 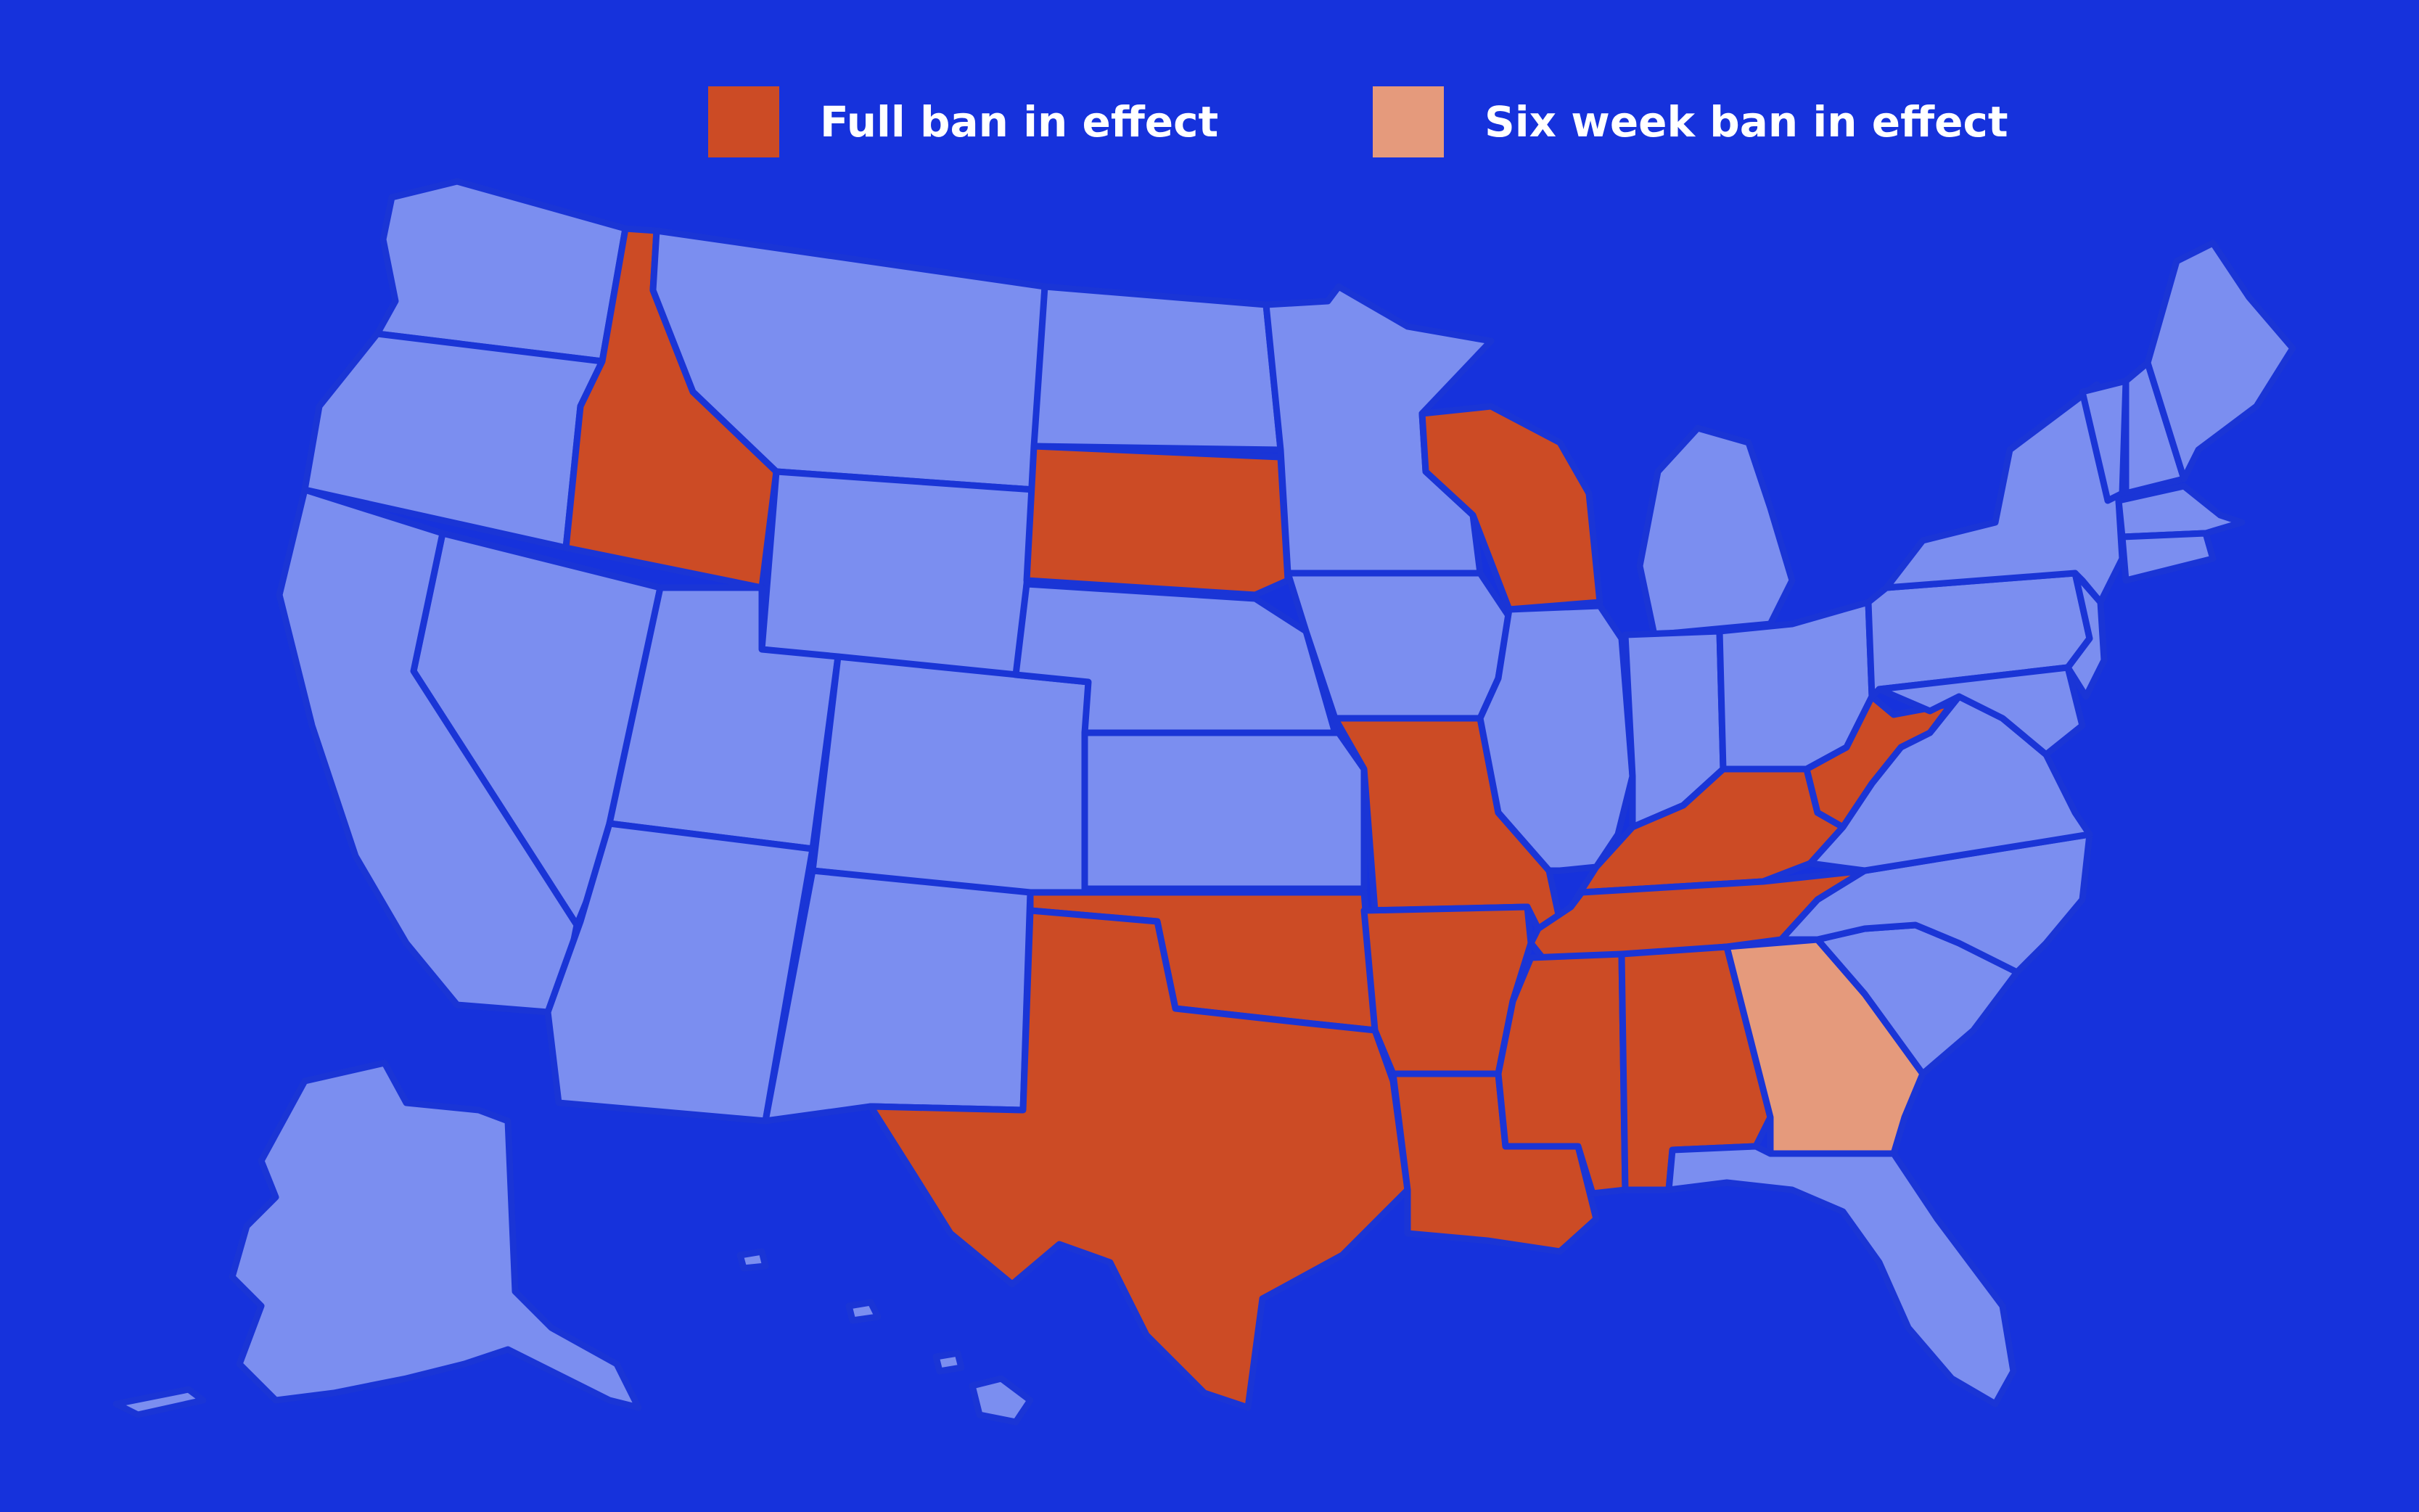 I want to click on state-ak-islands, so click(x=159, y=1402).